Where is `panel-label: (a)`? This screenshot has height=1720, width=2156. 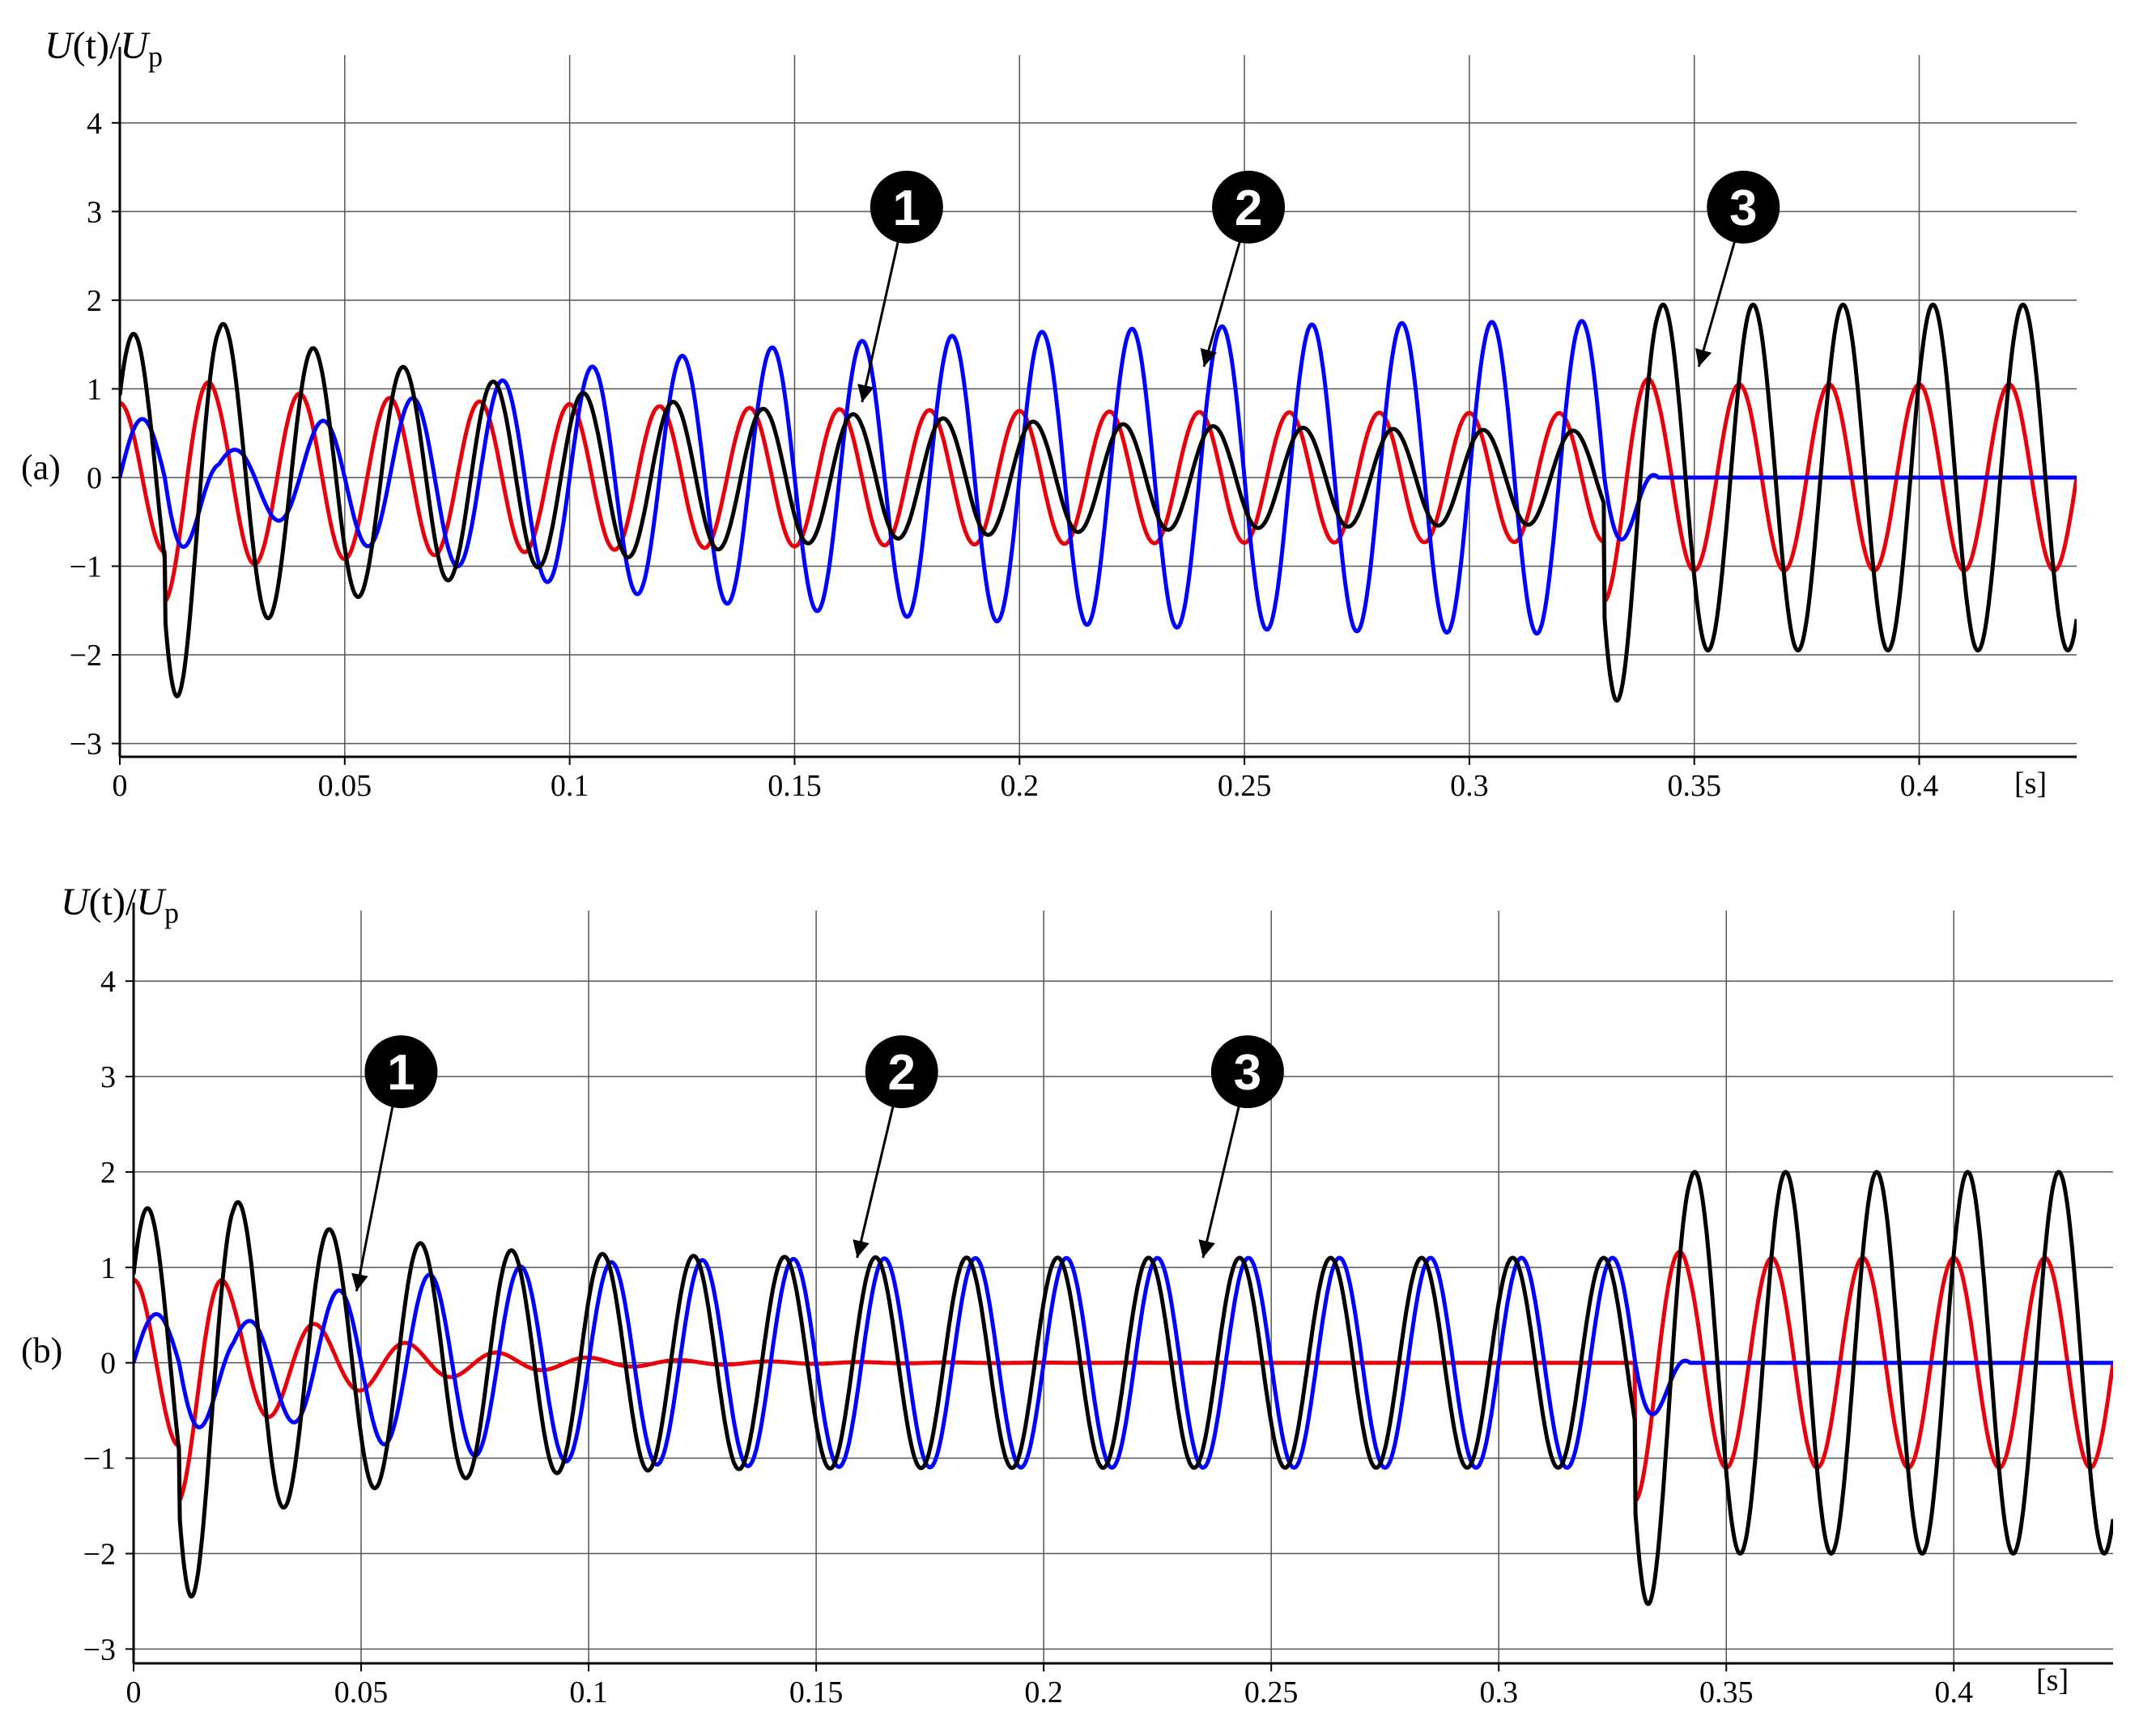 panel-label: (a) is located at coordinates (41, 467).